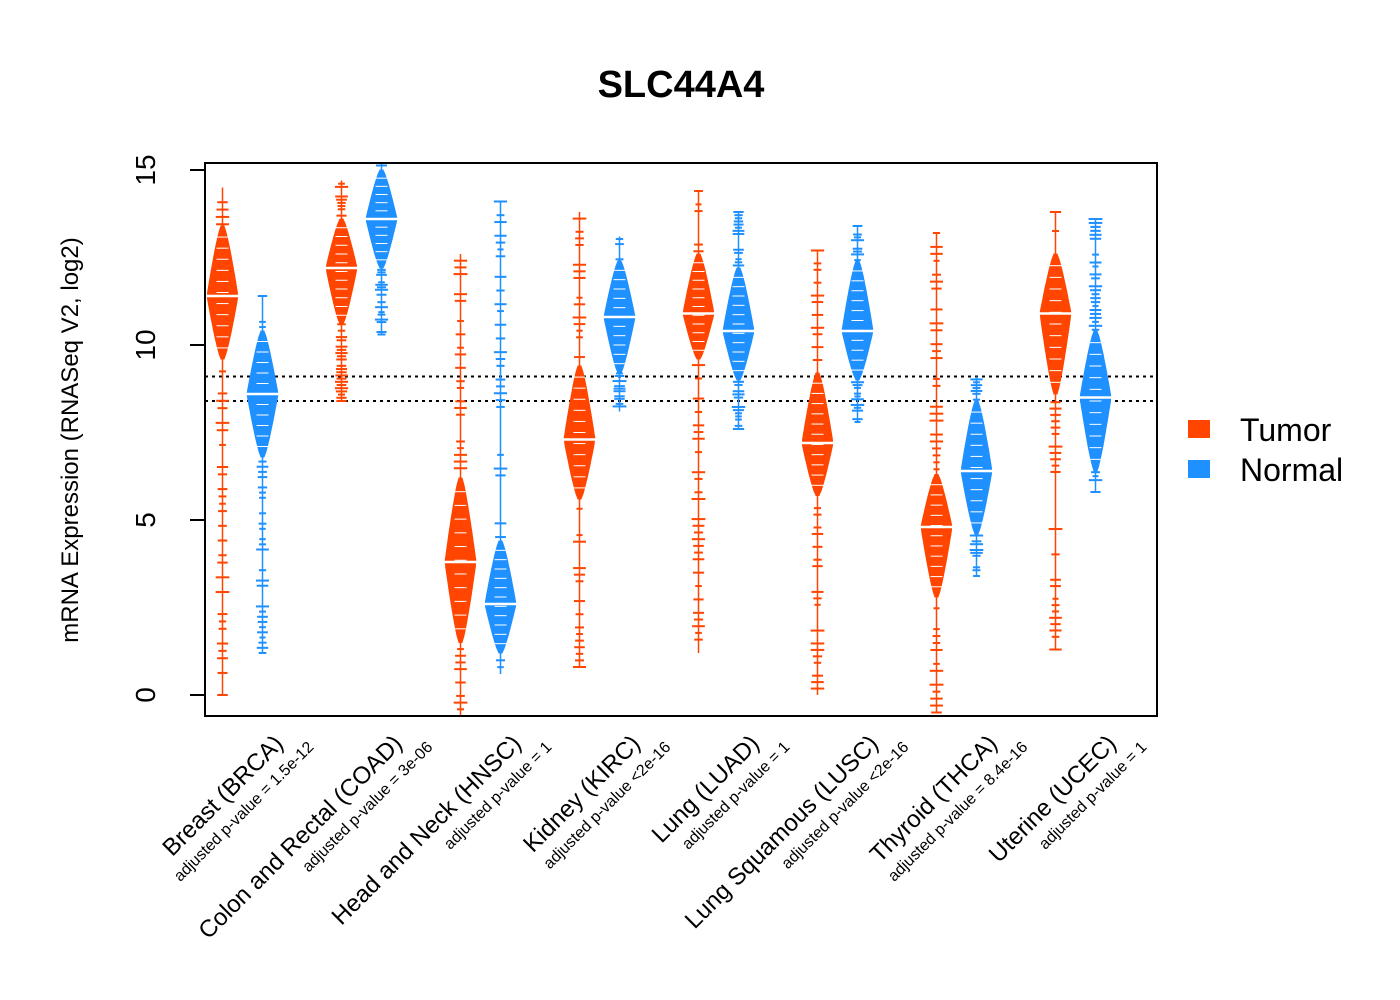 This screenshot has height=1000, width=1400. I want to click on legend-label-normal: Normal, so click(1291, 470).